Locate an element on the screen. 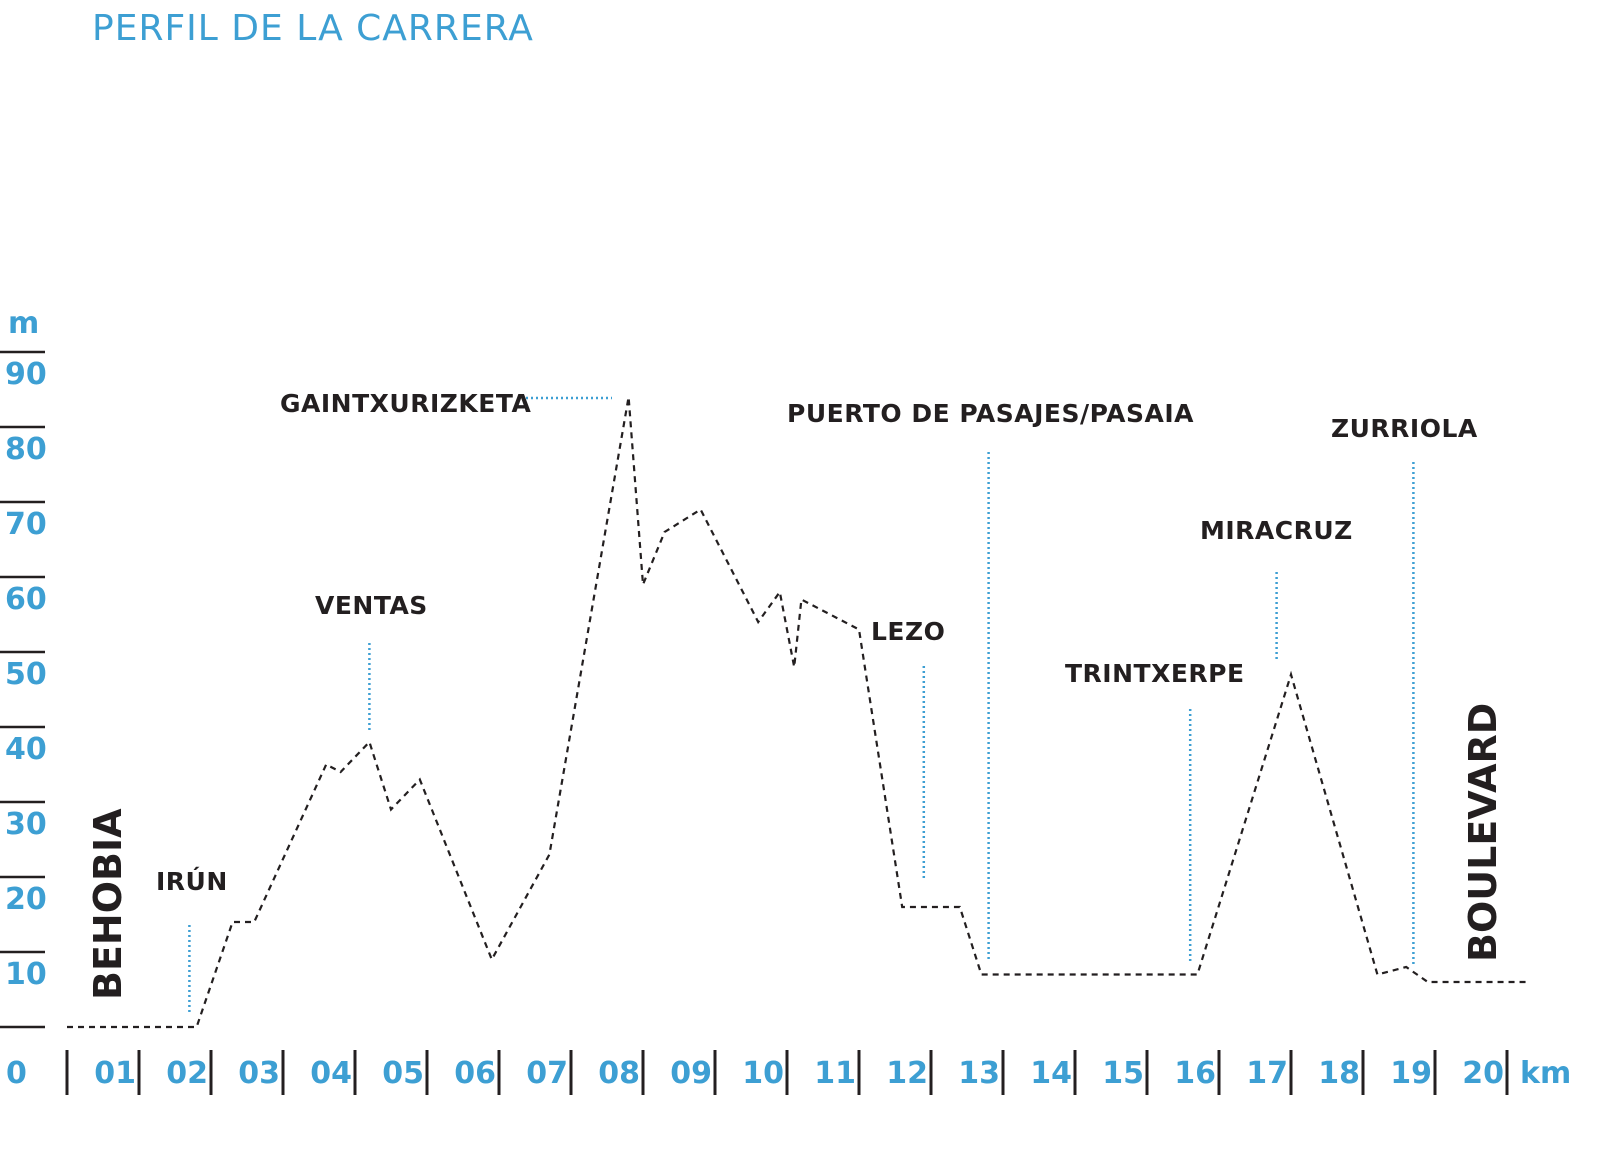  x-tick-label: 14 is located at coordinates (1051, 1073).